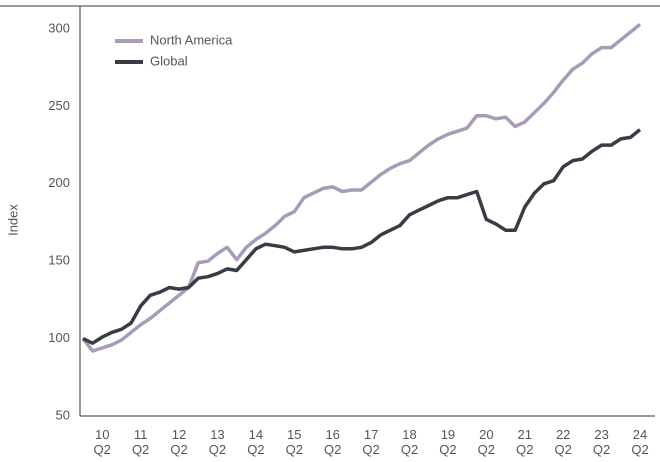  Describe the element at coordinates (524, 442) in the screenshot. I see `x-tick-label: 21 Q2` at that location.